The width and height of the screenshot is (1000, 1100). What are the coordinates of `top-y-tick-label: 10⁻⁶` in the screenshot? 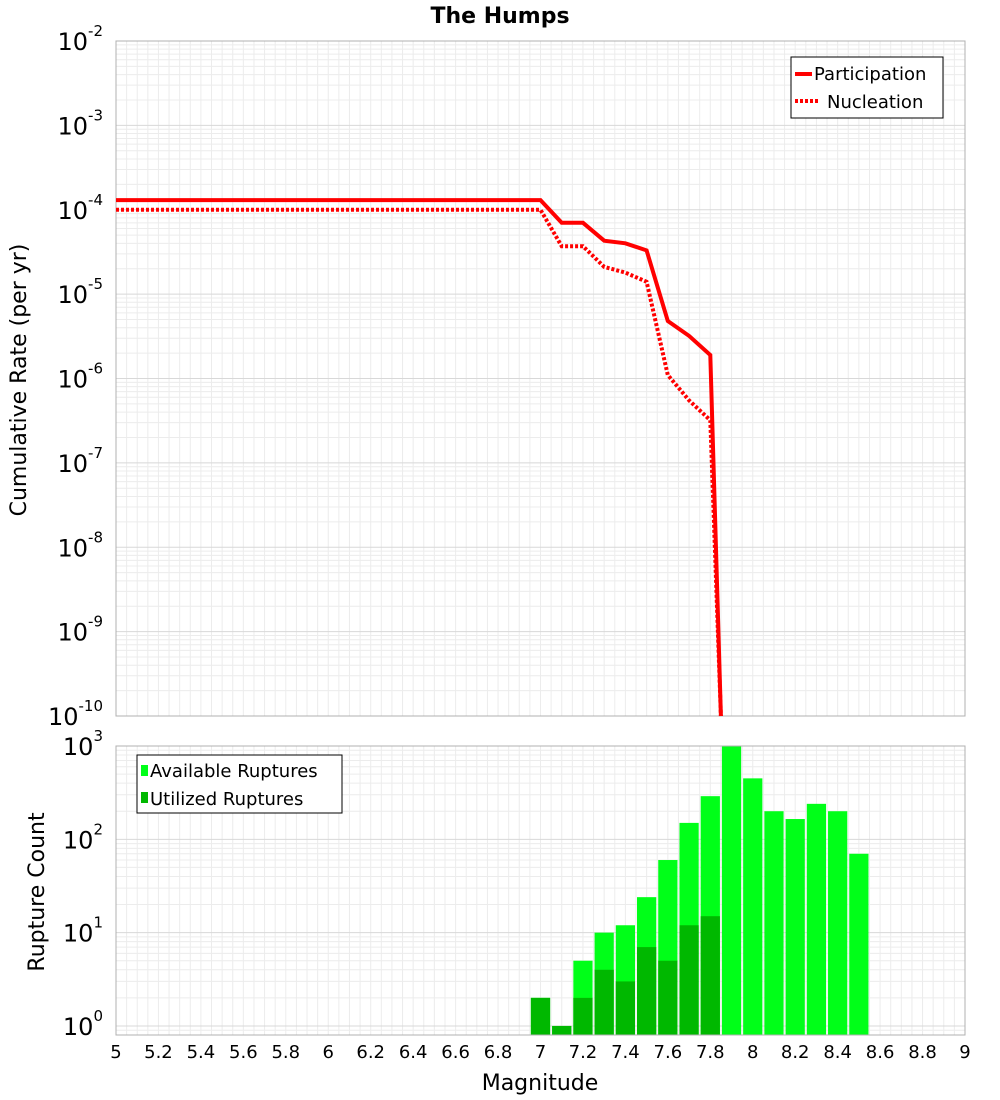 It's located at (80, 377).